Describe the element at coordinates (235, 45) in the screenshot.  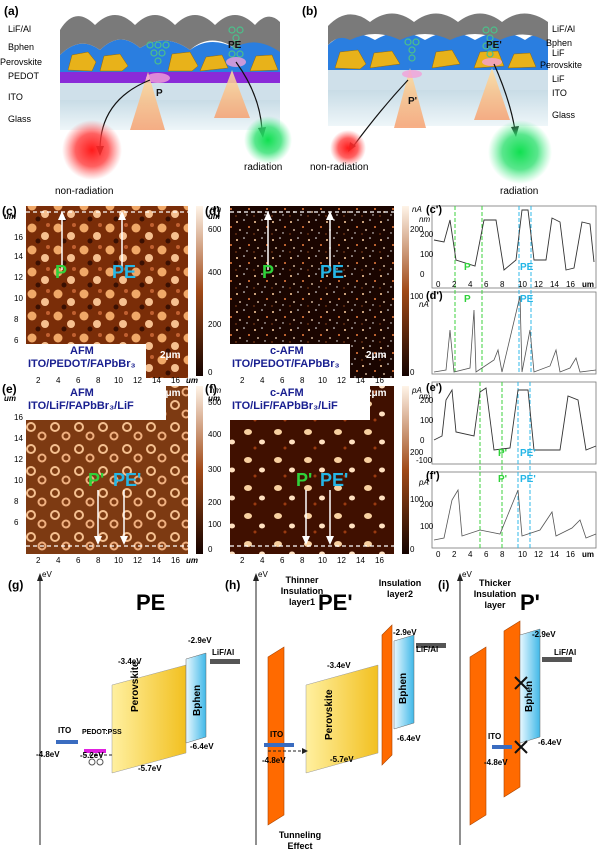
I see `tag-pe: PE` at that location.